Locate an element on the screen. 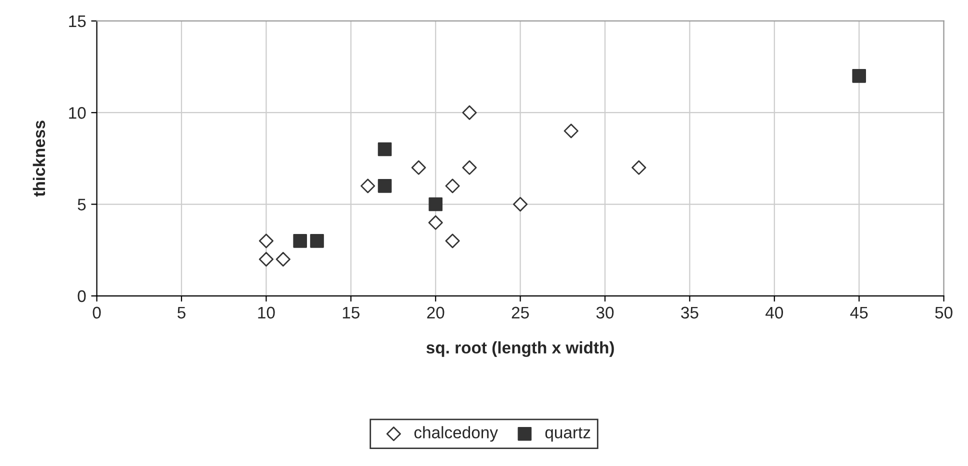 The image size is (968, 466). x-tick-label: 5 is located at coordinates (182, 312).